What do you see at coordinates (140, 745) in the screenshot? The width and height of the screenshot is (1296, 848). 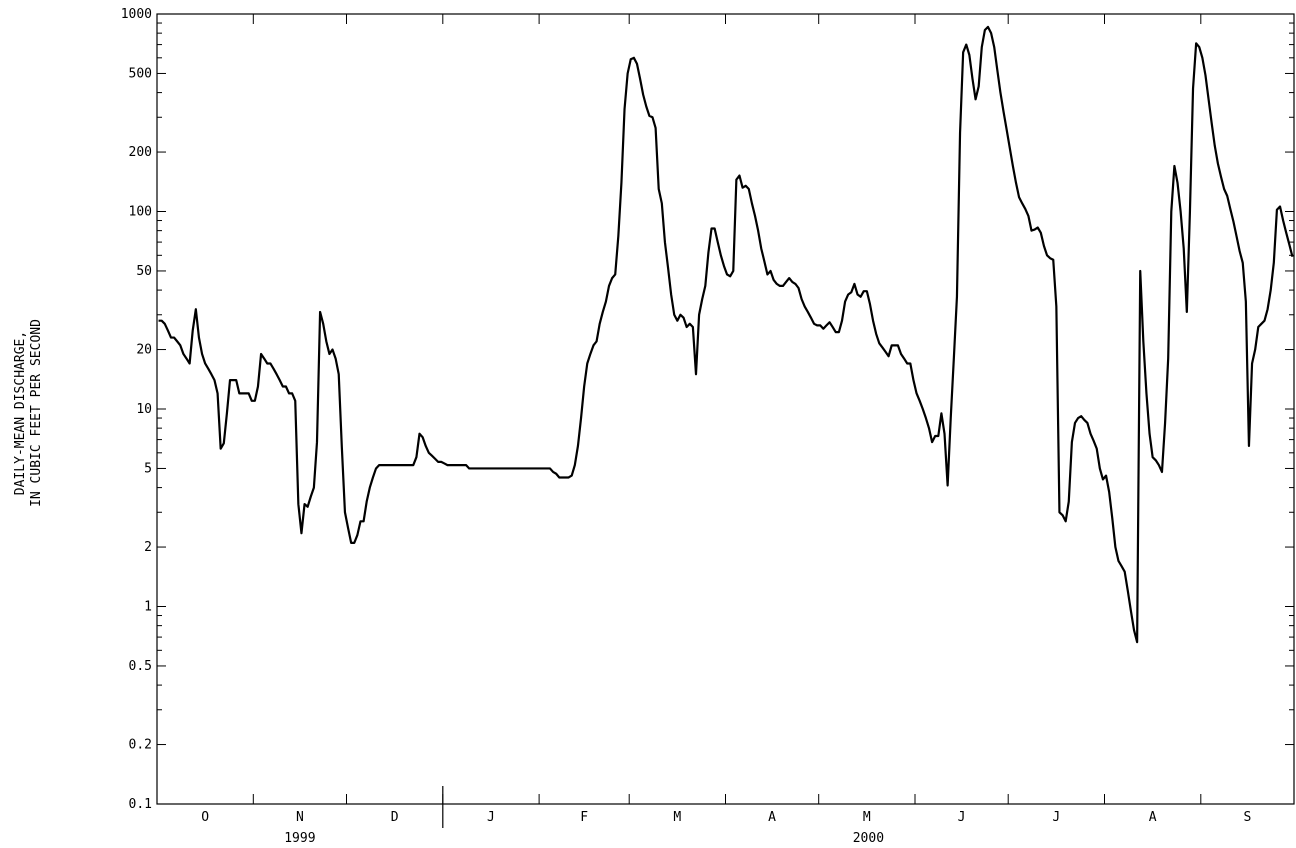 I see `y-tick-label: 0.2` at bounding box center [140, 745].